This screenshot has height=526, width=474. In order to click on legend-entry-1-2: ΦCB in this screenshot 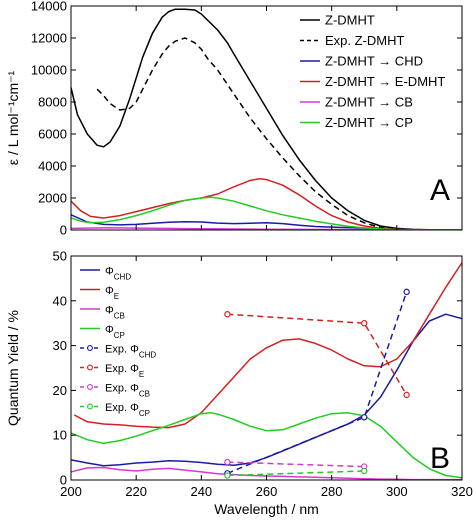, I will do `click(115, 313)`.